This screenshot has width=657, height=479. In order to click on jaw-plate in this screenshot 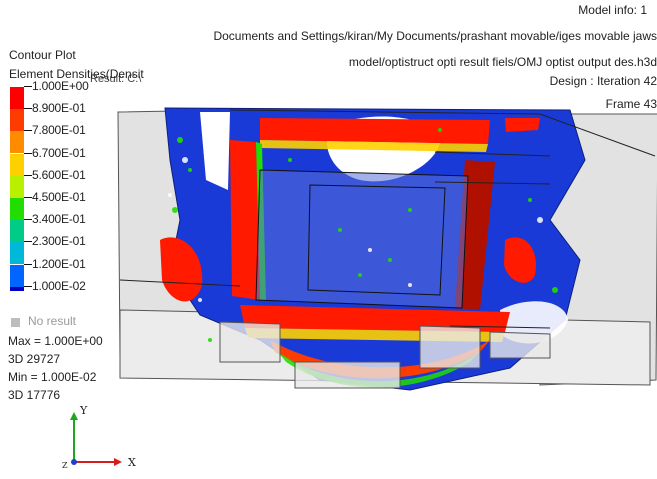, I will do `click(362, 239)`.